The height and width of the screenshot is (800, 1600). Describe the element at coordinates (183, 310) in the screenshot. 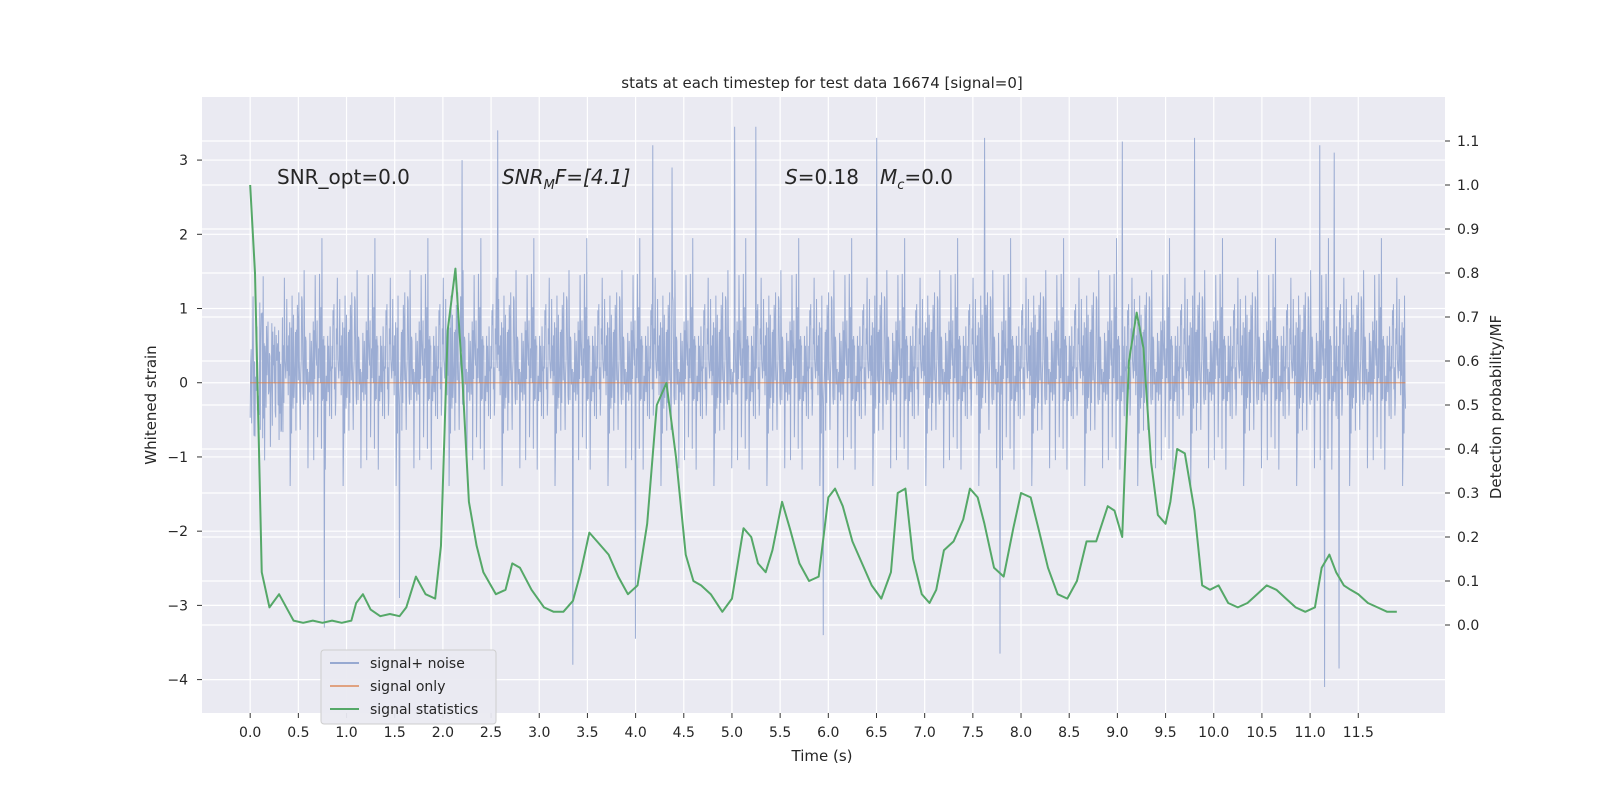

I see `y-tick-label: 1` at that location.